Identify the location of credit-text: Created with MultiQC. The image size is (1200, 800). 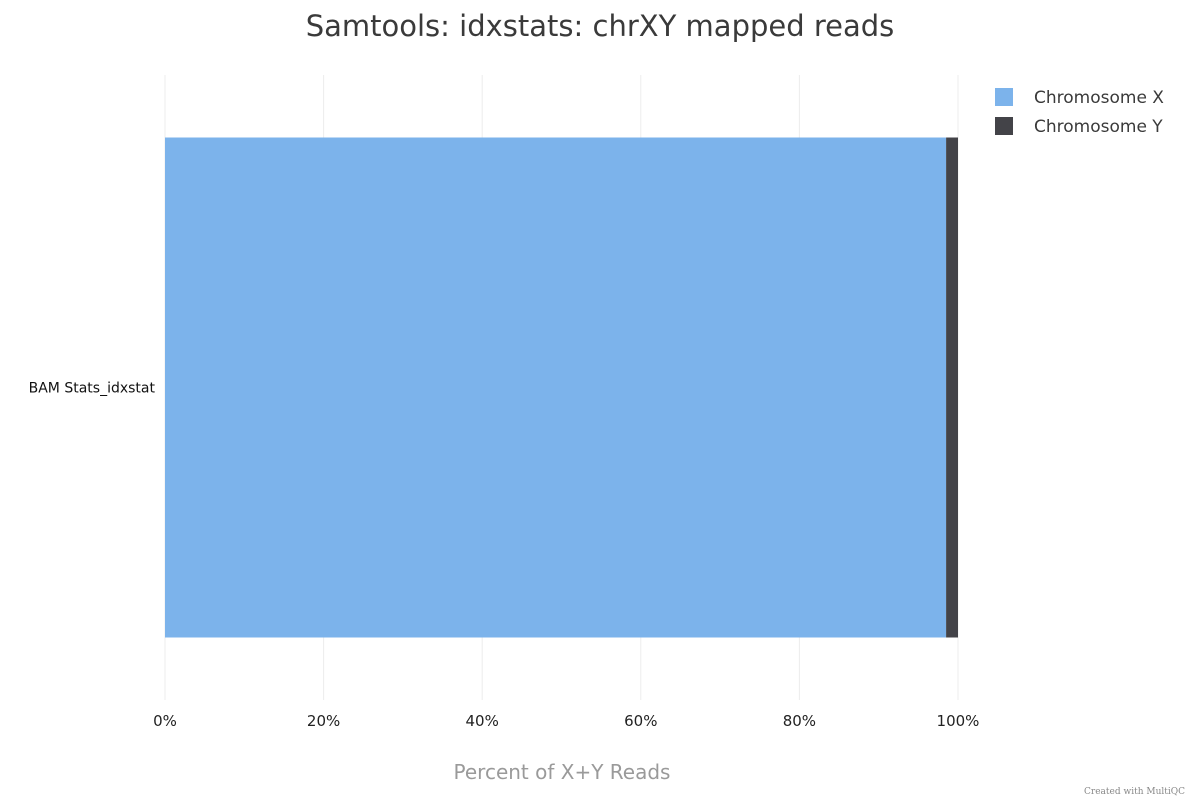
(1134, 792).